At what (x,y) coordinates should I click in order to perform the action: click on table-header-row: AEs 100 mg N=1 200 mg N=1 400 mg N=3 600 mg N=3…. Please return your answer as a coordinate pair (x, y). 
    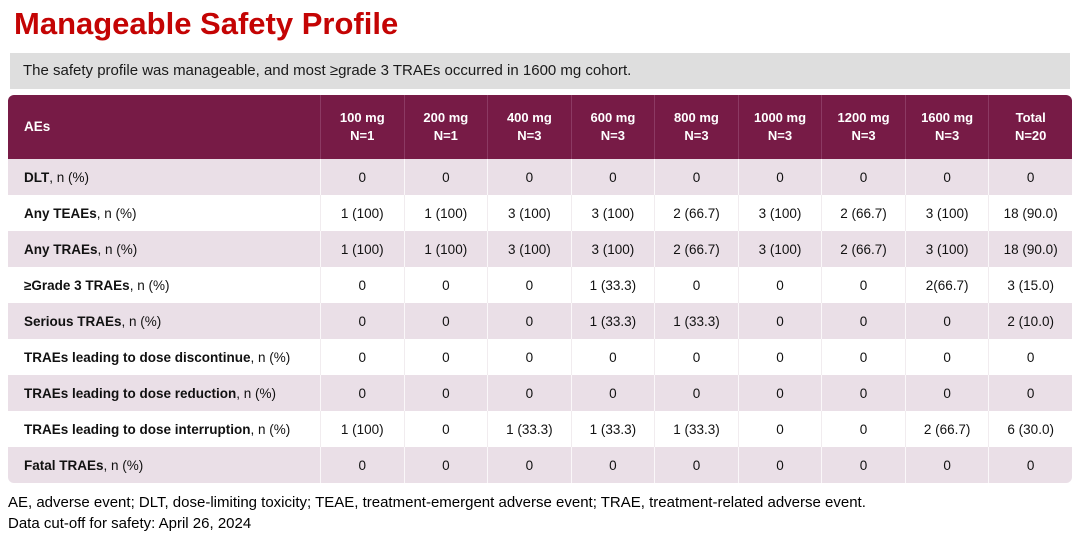
    Looking at the image, I should click on (540, 127).